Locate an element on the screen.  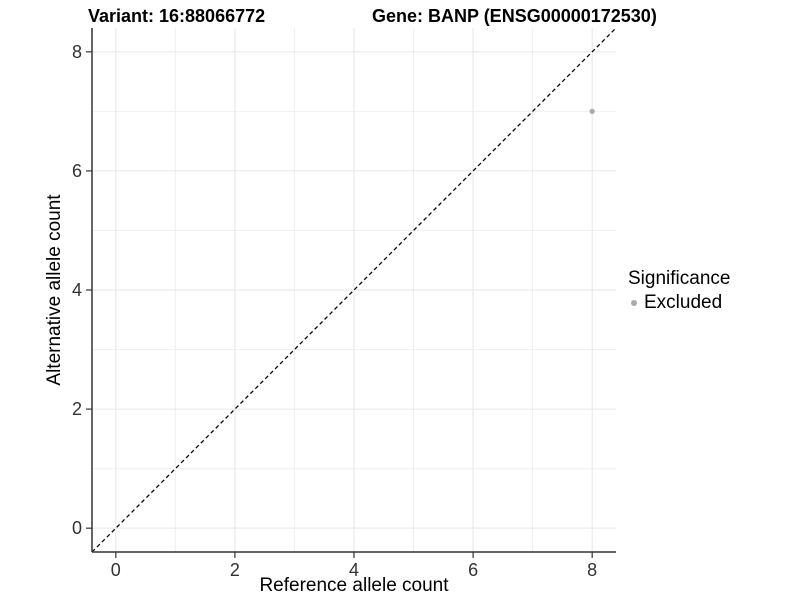
legend-title: Significance is located at coordinates (679, 278).